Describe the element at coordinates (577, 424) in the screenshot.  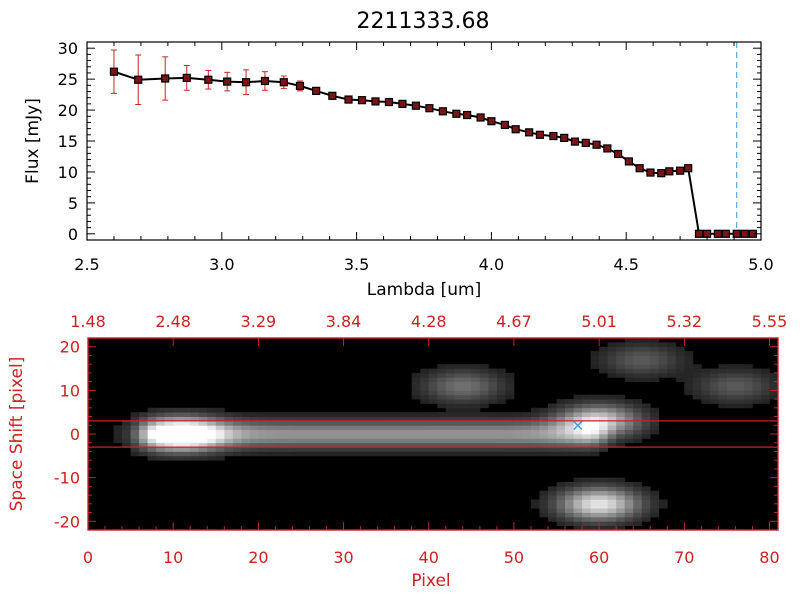
I see `wavelength-marker: ×` at that location.